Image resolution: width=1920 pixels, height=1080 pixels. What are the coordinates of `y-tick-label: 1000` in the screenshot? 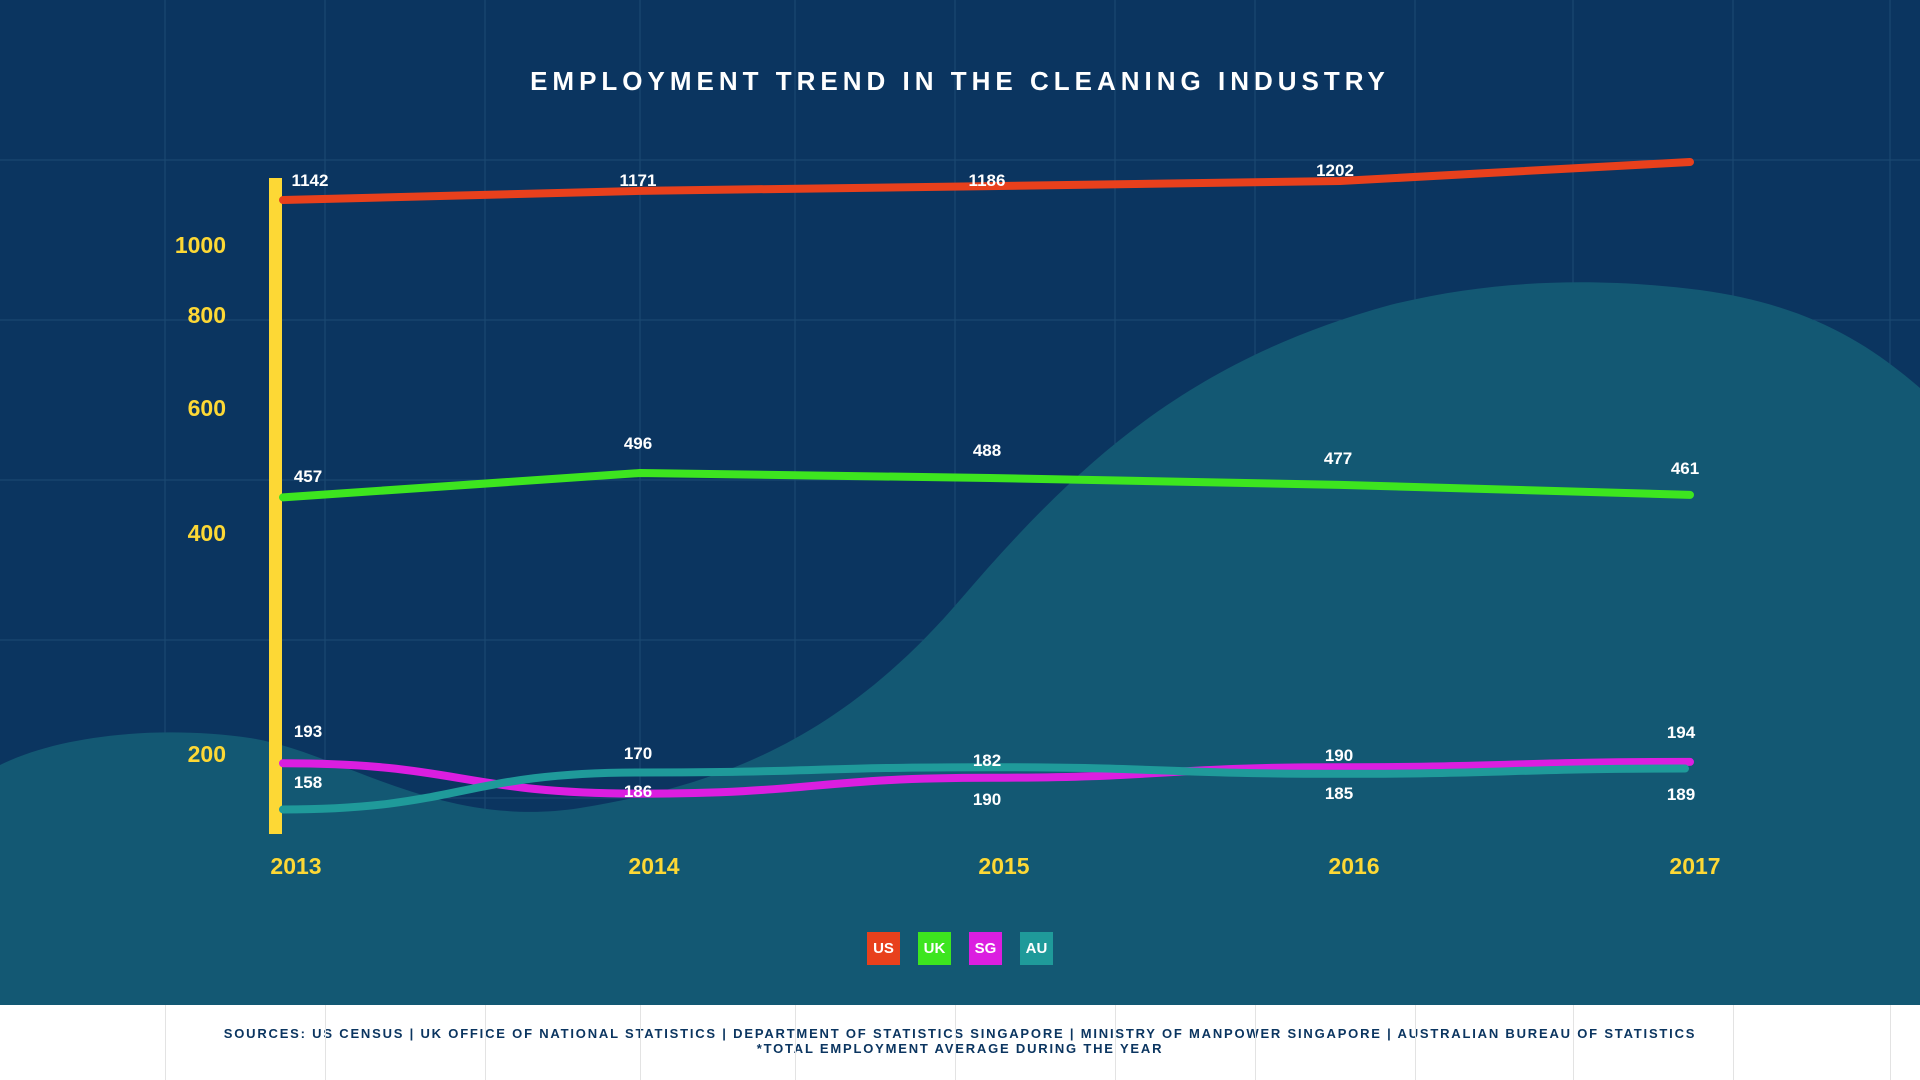 It's located at (200, 245).